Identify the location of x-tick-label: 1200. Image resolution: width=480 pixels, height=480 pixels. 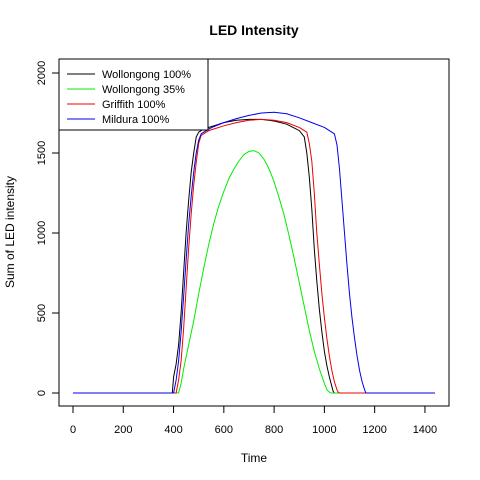
(374, 430).